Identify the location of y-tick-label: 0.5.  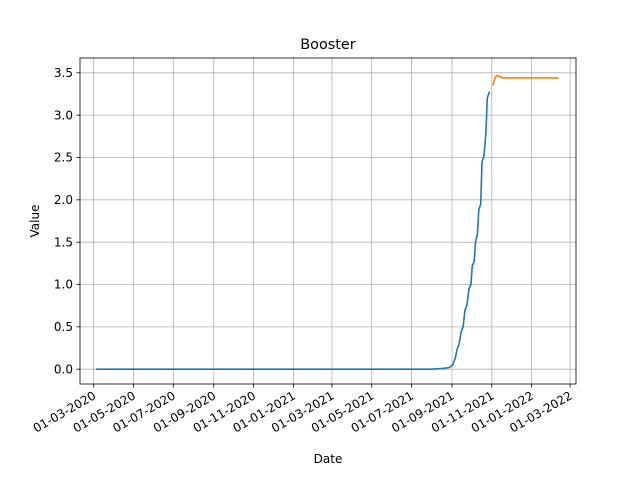
(63, 327).